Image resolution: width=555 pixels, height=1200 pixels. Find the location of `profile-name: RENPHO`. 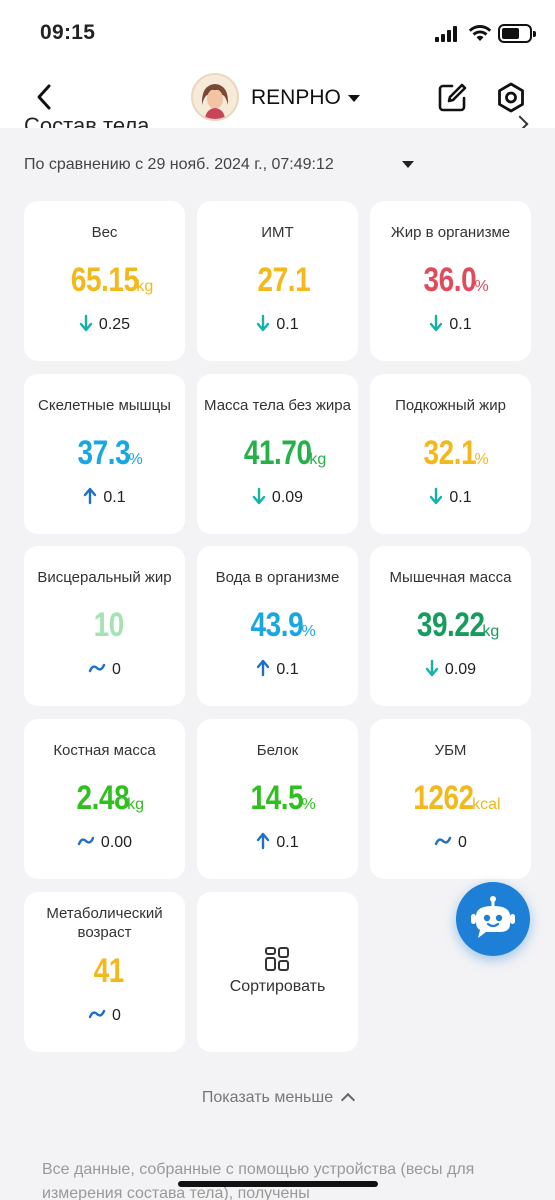

profile-name: RENPHO is located at coordinates (296, 97).